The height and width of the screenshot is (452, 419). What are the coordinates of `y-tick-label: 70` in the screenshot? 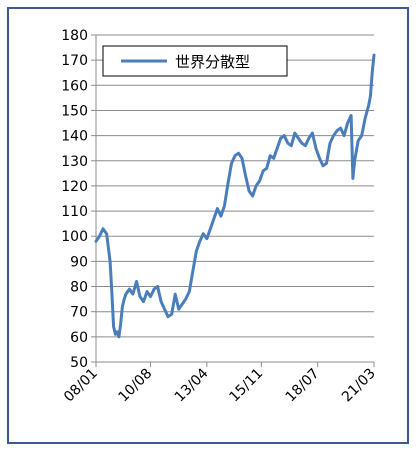 It's located at (79, 313).